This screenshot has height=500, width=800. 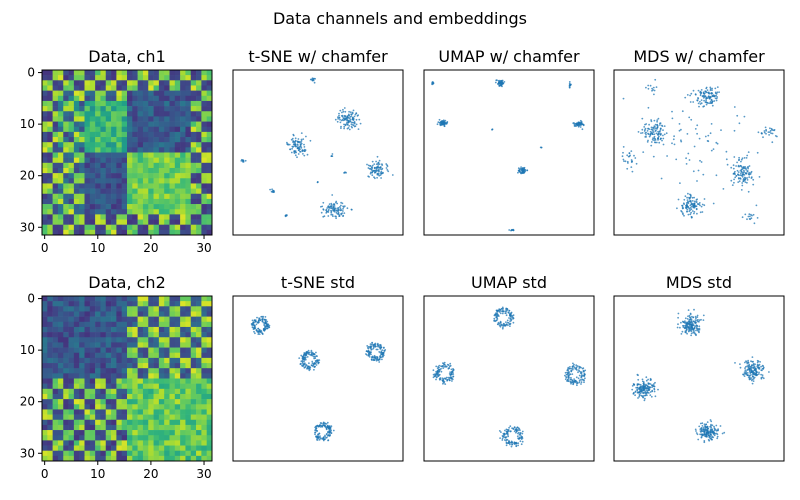 I want to click on axes-frame, so click(x=509, y=378).